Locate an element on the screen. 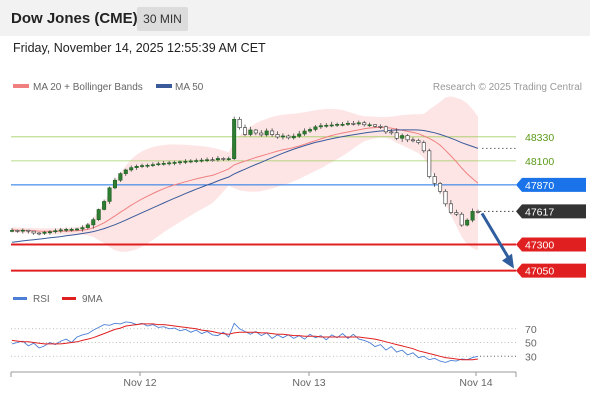  instrument-title: Dow Jones (CME) is located at coordinates (74, 18).